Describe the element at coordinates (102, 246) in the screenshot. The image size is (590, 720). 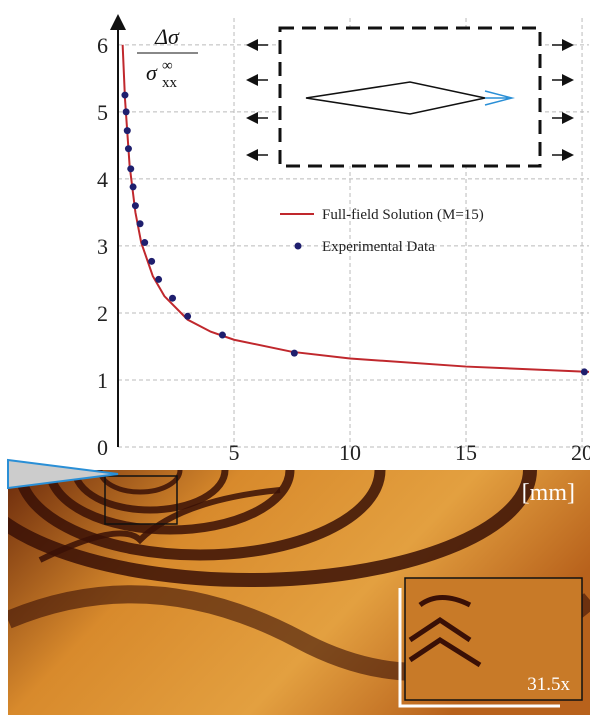
I see `y-tick-label: 3` at that location.